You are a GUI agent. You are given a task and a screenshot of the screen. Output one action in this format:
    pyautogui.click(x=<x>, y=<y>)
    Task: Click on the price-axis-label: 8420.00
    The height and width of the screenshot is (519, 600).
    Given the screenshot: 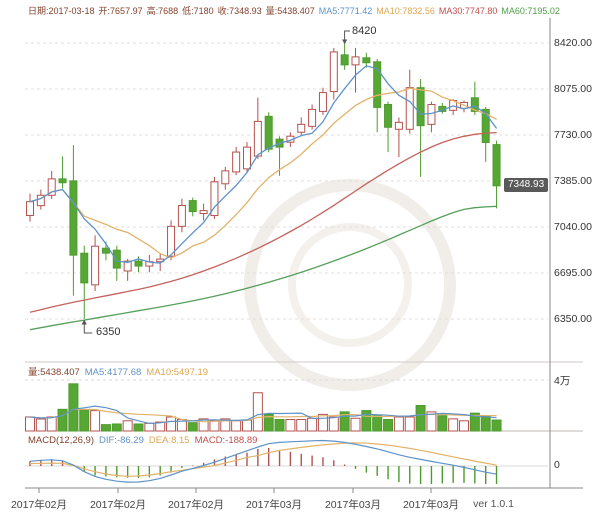 What is the action you would take?
    pyautogui.click(x=573, y=43)
    